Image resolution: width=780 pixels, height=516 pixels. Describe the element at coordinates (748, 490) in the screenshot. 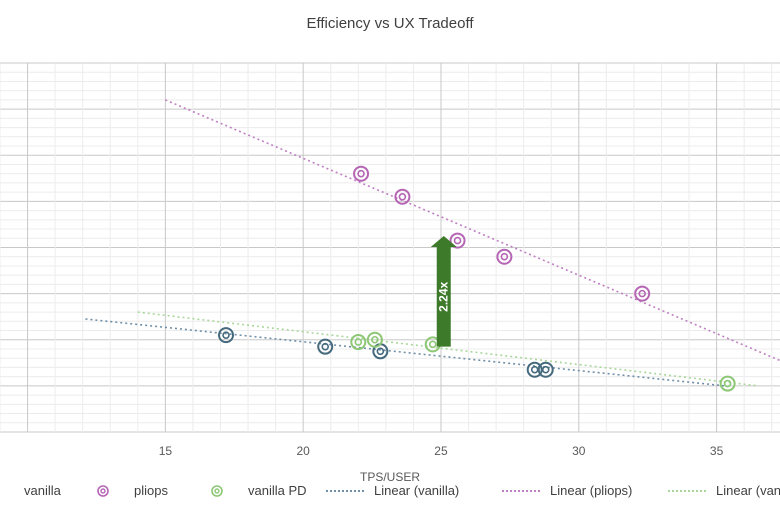

I see `legend-label: Linear (vanilla PD)` at that location.